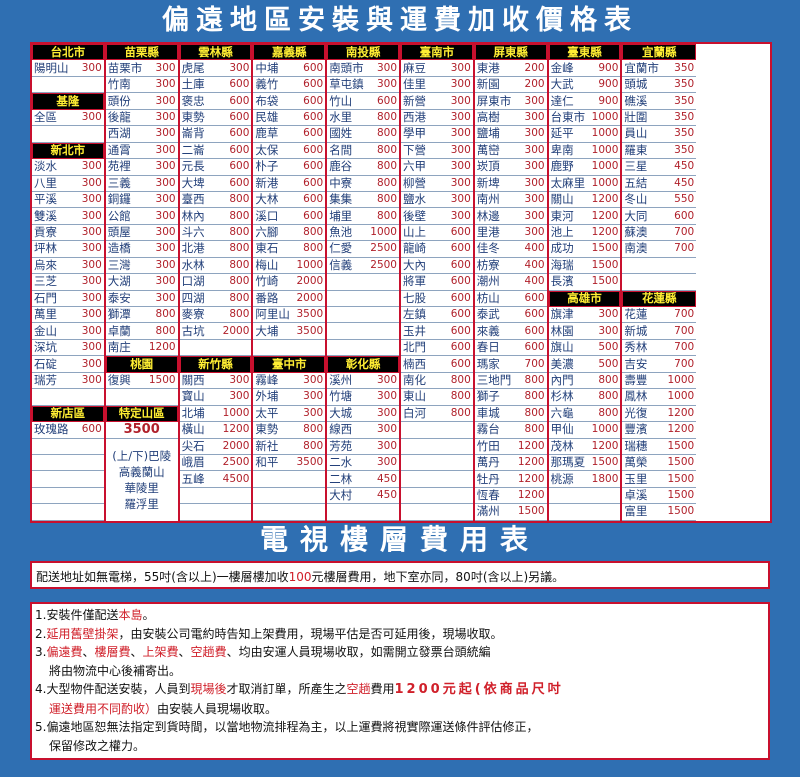  I want to click on table-row: 新營 300, so click(437, 101).